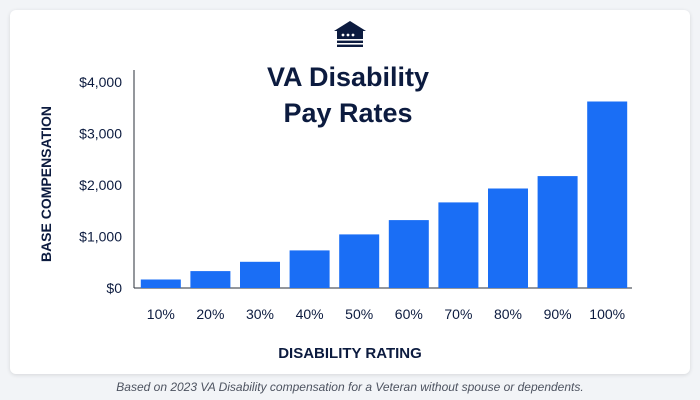 The height and width of the screenshot is (400, 700). I want to click on y-tick-label: $2,000, so click(100, 185).